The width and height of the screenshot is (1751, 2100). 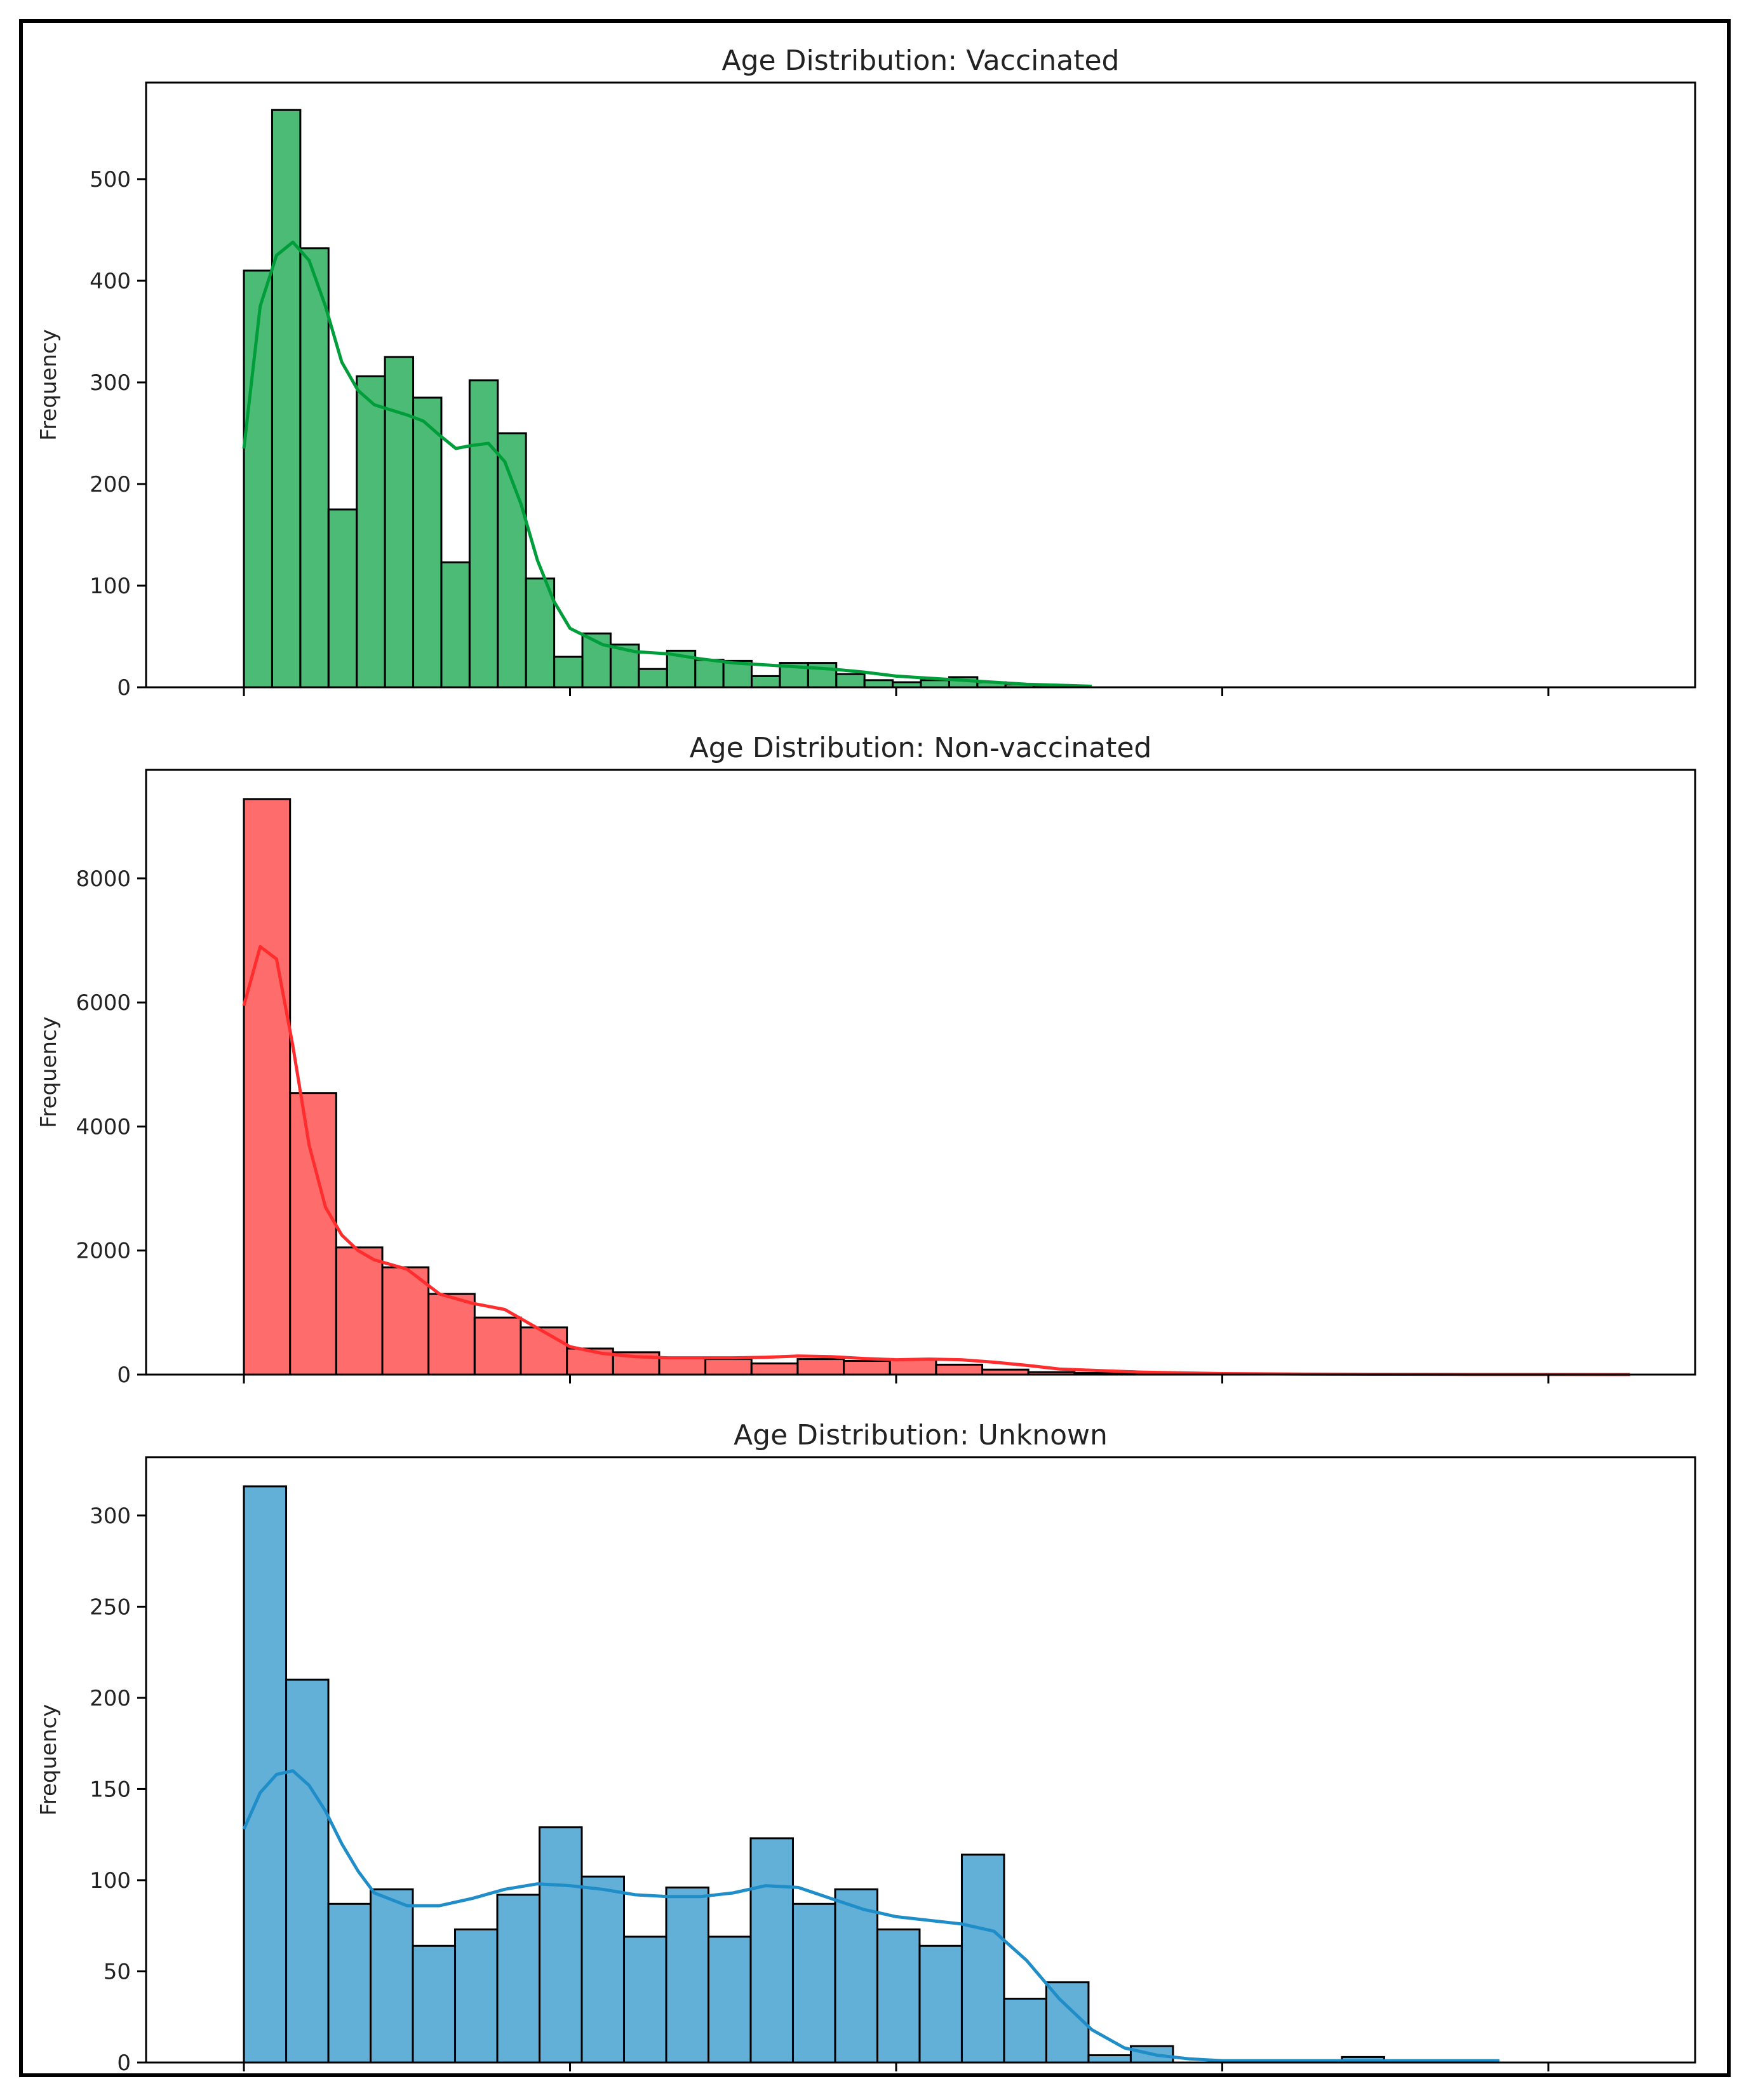 What do you see at coordinates (110, 1607) in the screenshot?
I see `y-tick-label: 250` at bounding box center [110, 1607].